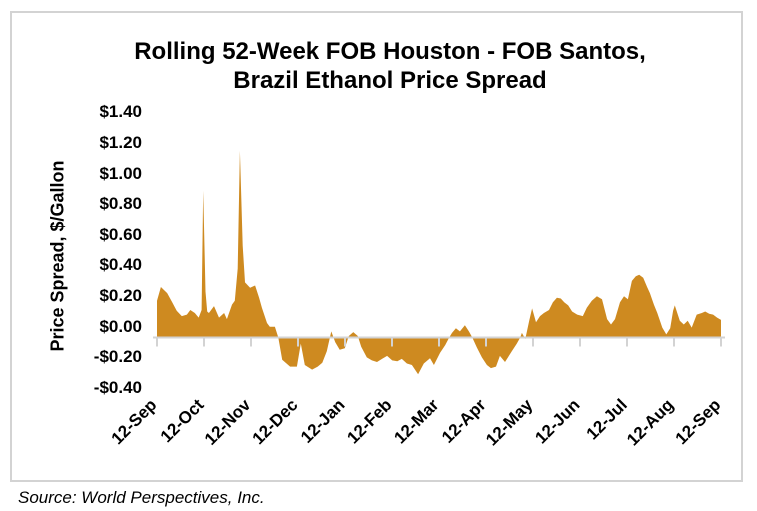 This screenshot has width=757, height=511. Describe the element at coordinates (120, 204) in the screenshot. I see `y-tick-label: $0.80` at that location.